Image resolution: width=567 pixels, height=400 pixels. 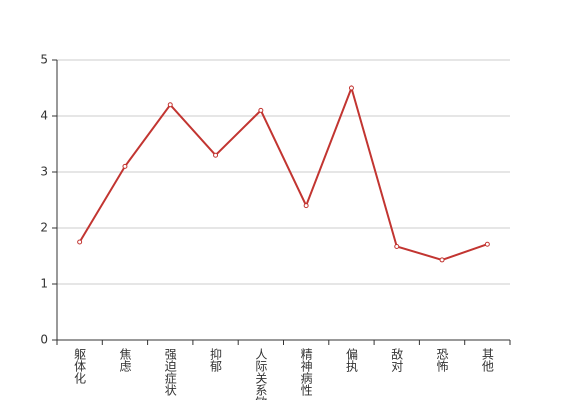 What do you see at coordinates (170, 372) in the screenshot?
I see `x-tick-label: 强迫症状` at bounding box center [170, 372].